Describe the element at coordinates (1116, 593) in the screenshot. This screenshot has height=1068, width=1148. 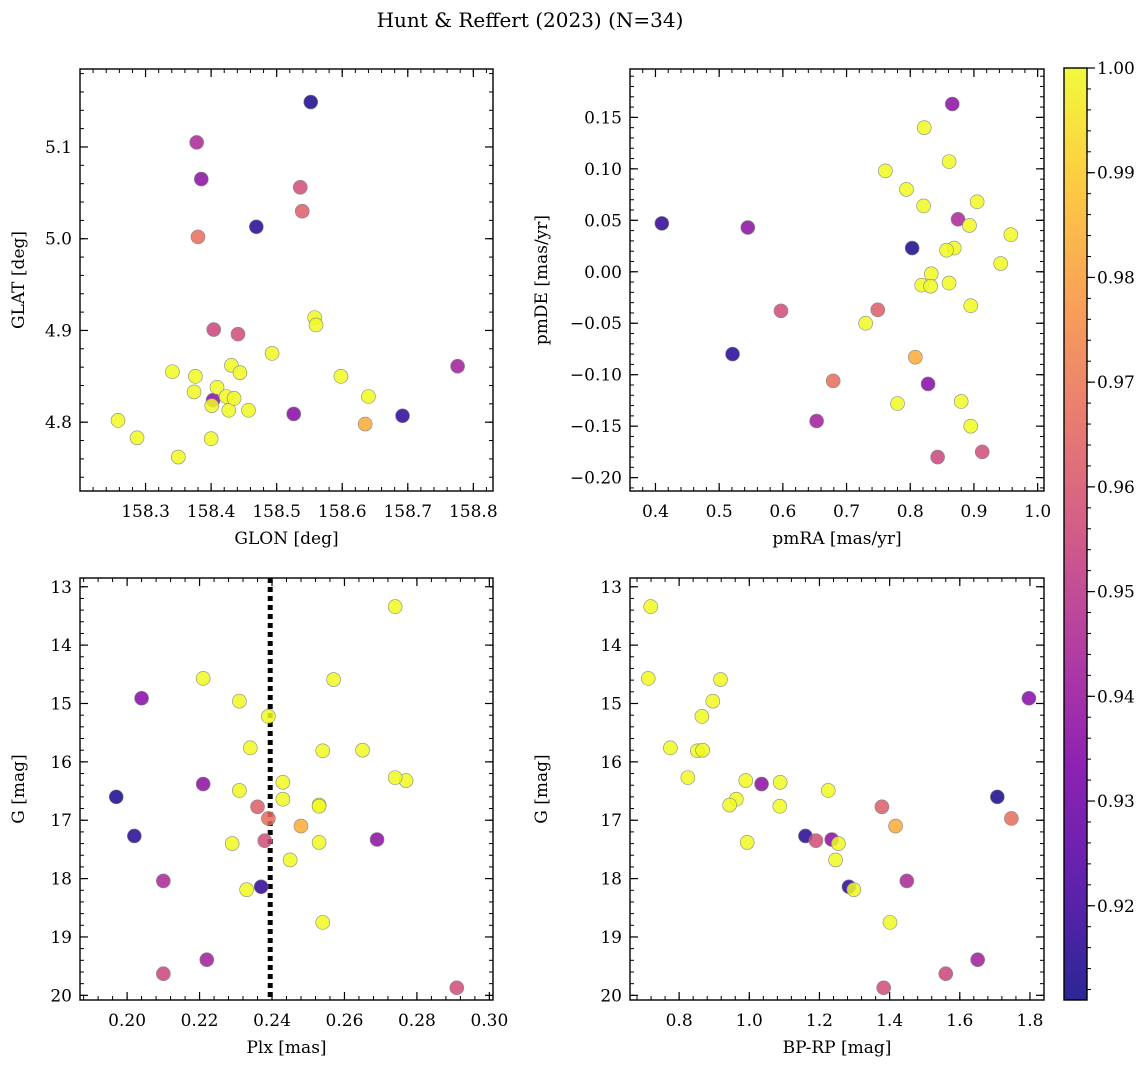
I see `colorbar-tick-label: 0.95` at that location.